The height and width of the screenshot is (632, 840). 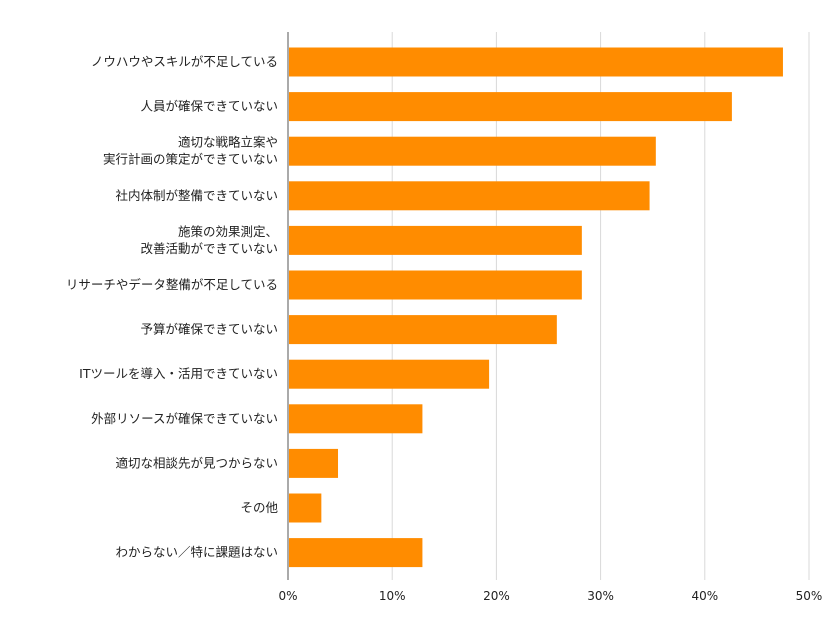 What do you see at coordinates (496, 596) in the screenshot?
I see `x-tick-label: 20%` at bounding box center [496, 596].